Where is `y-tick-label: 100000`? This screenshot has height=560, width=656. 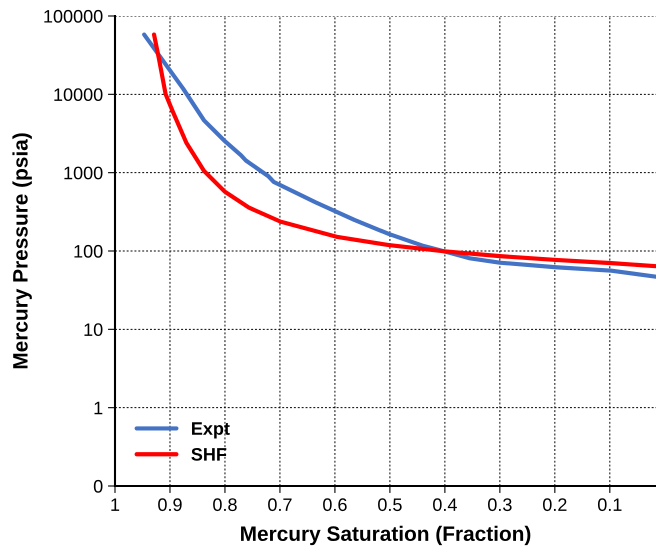 y-tick-label: 100000 is located at coordinates (73, 16).